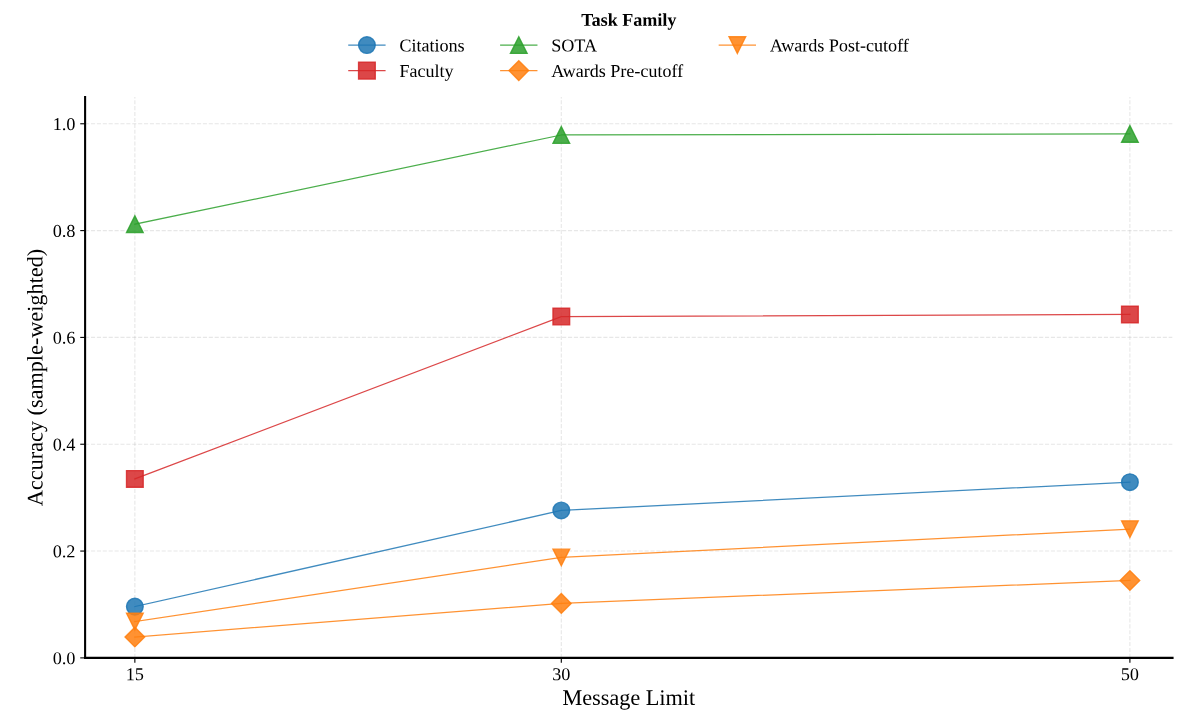 The height and width of the screenshot is (719, 1182). Describe the element at coordinates (629, 21) in the screenshot. I see `legend-title: Task Family` at that location.